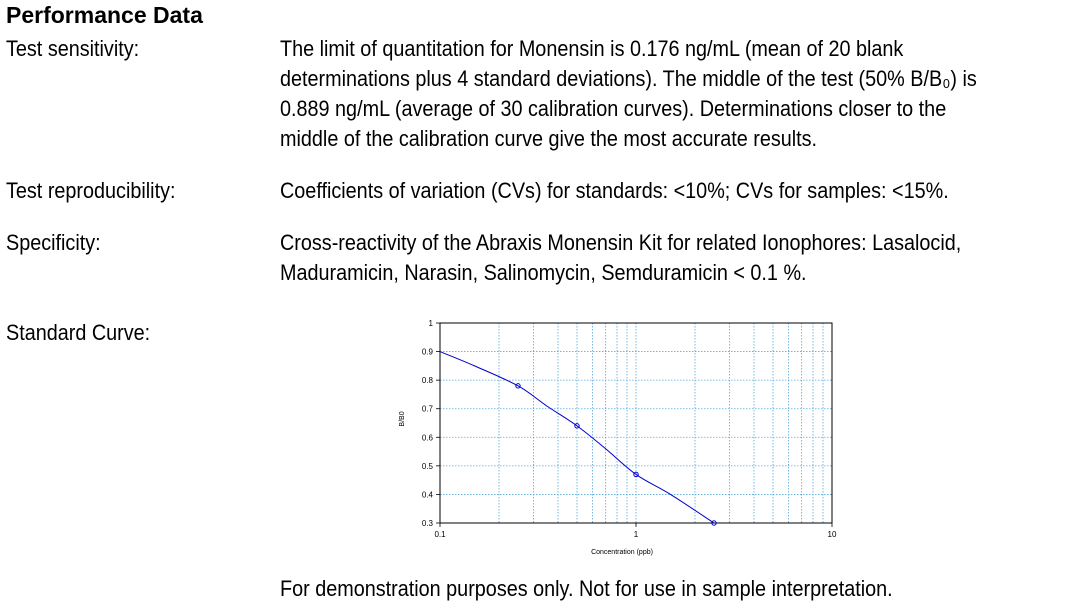 The image size is (1091, 609). What do you see at coordinates (428, 380) in the screenshot?
I see `y-tick-label: 0.8` at bounding box center [428, 380].